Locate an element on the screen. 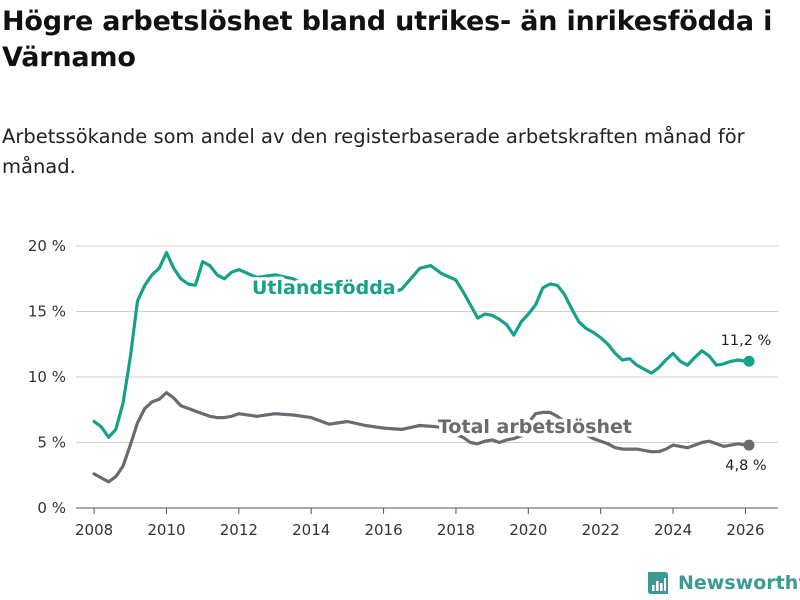 The image size is (800, 600). end-point-total is located at coordinates (749, 445).